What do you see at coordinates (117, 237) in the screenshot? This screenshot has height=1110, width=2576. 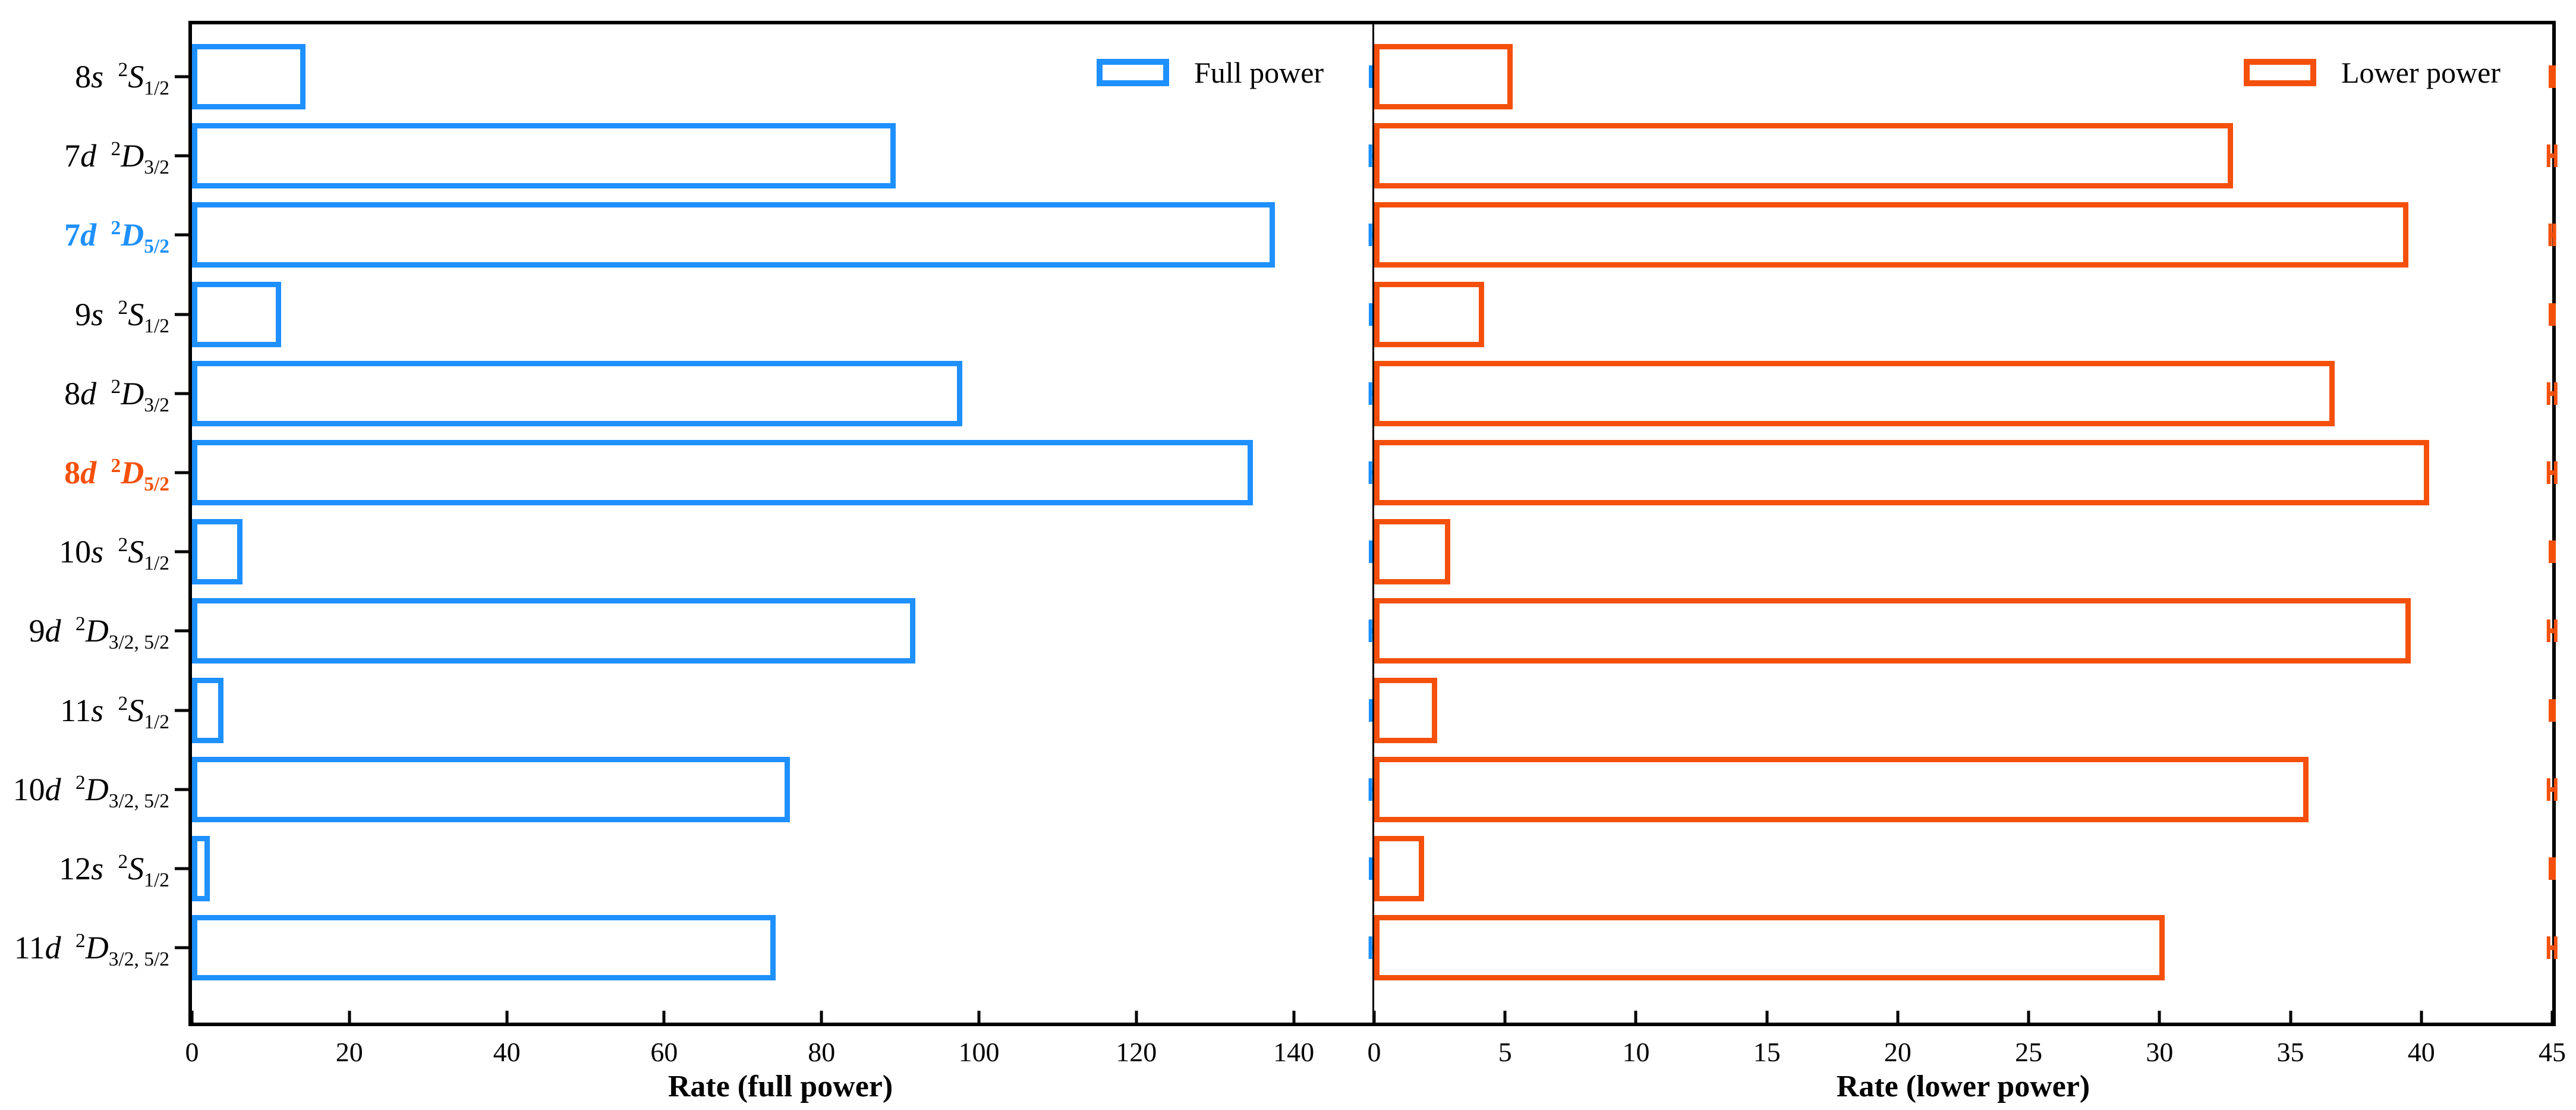 I see `state-label-7d-5_2: 7d 2D5/2` at bounding box center [117, 237].